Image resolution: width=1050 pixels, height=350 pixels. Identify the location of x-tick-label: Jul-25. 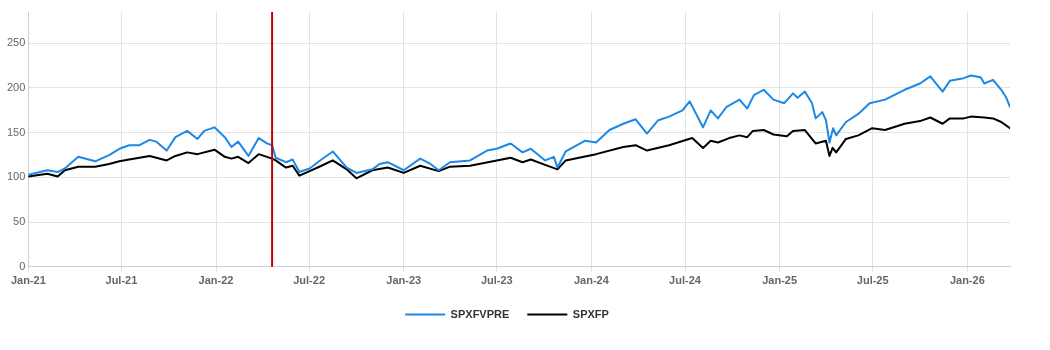
(872, 280).